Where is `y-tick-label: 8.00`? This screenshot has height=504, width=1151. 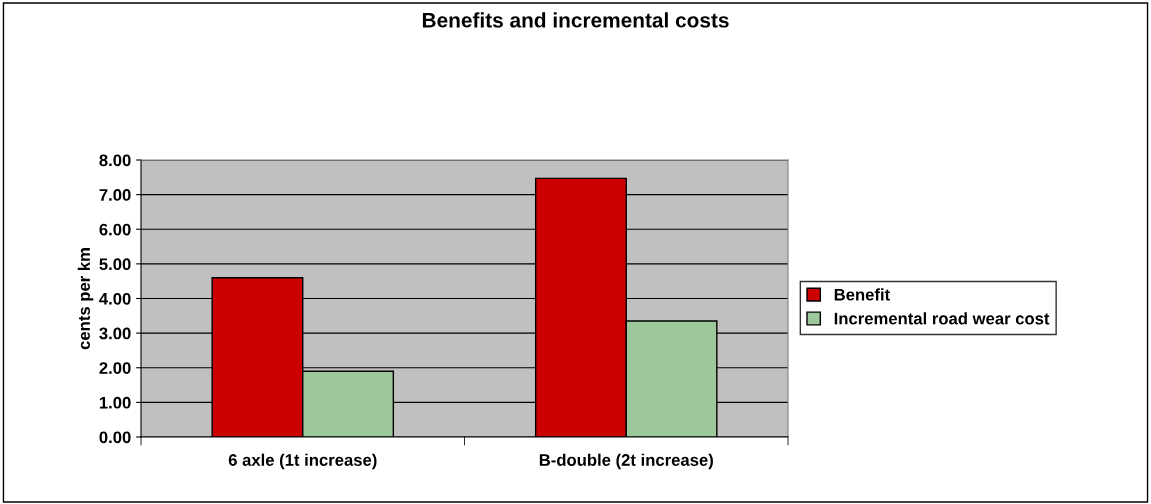 y-tick-label: 8.00 is located at coordinates (115, 160).